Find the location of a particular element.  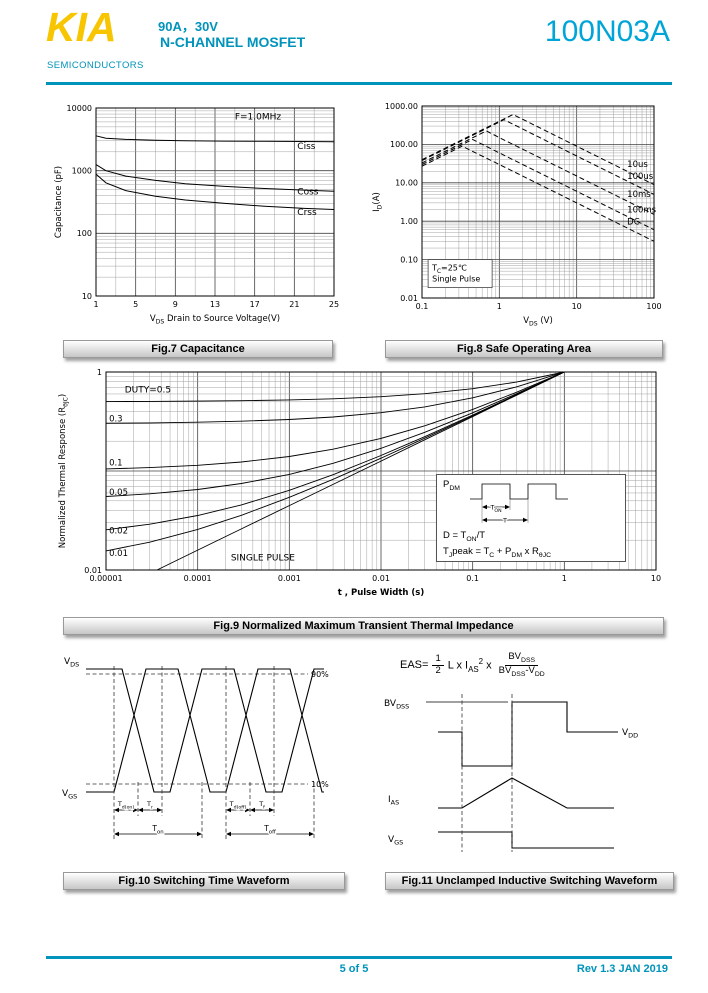

period-label: T is located at coordinates (504, 521).